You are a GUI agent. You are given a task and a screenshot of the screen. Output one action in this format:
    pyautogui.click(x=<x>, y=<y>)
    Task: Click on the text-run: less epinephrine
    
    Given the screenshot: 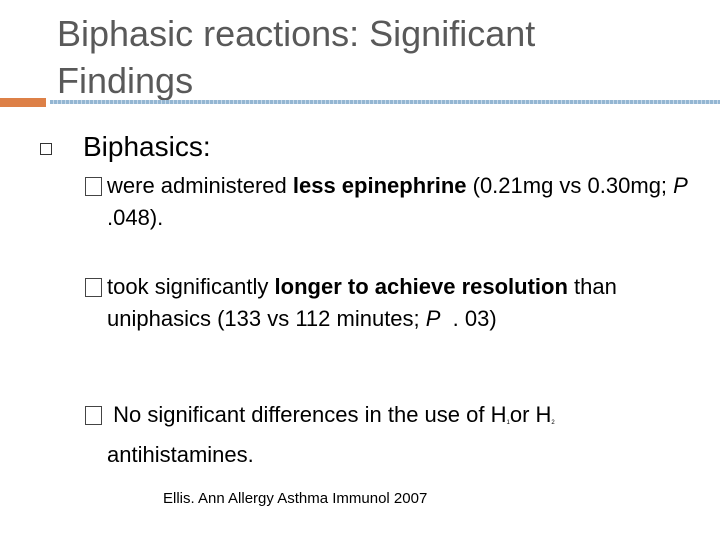 What is the action you would take?
    pyautogui.click(x=379, y=185)
    